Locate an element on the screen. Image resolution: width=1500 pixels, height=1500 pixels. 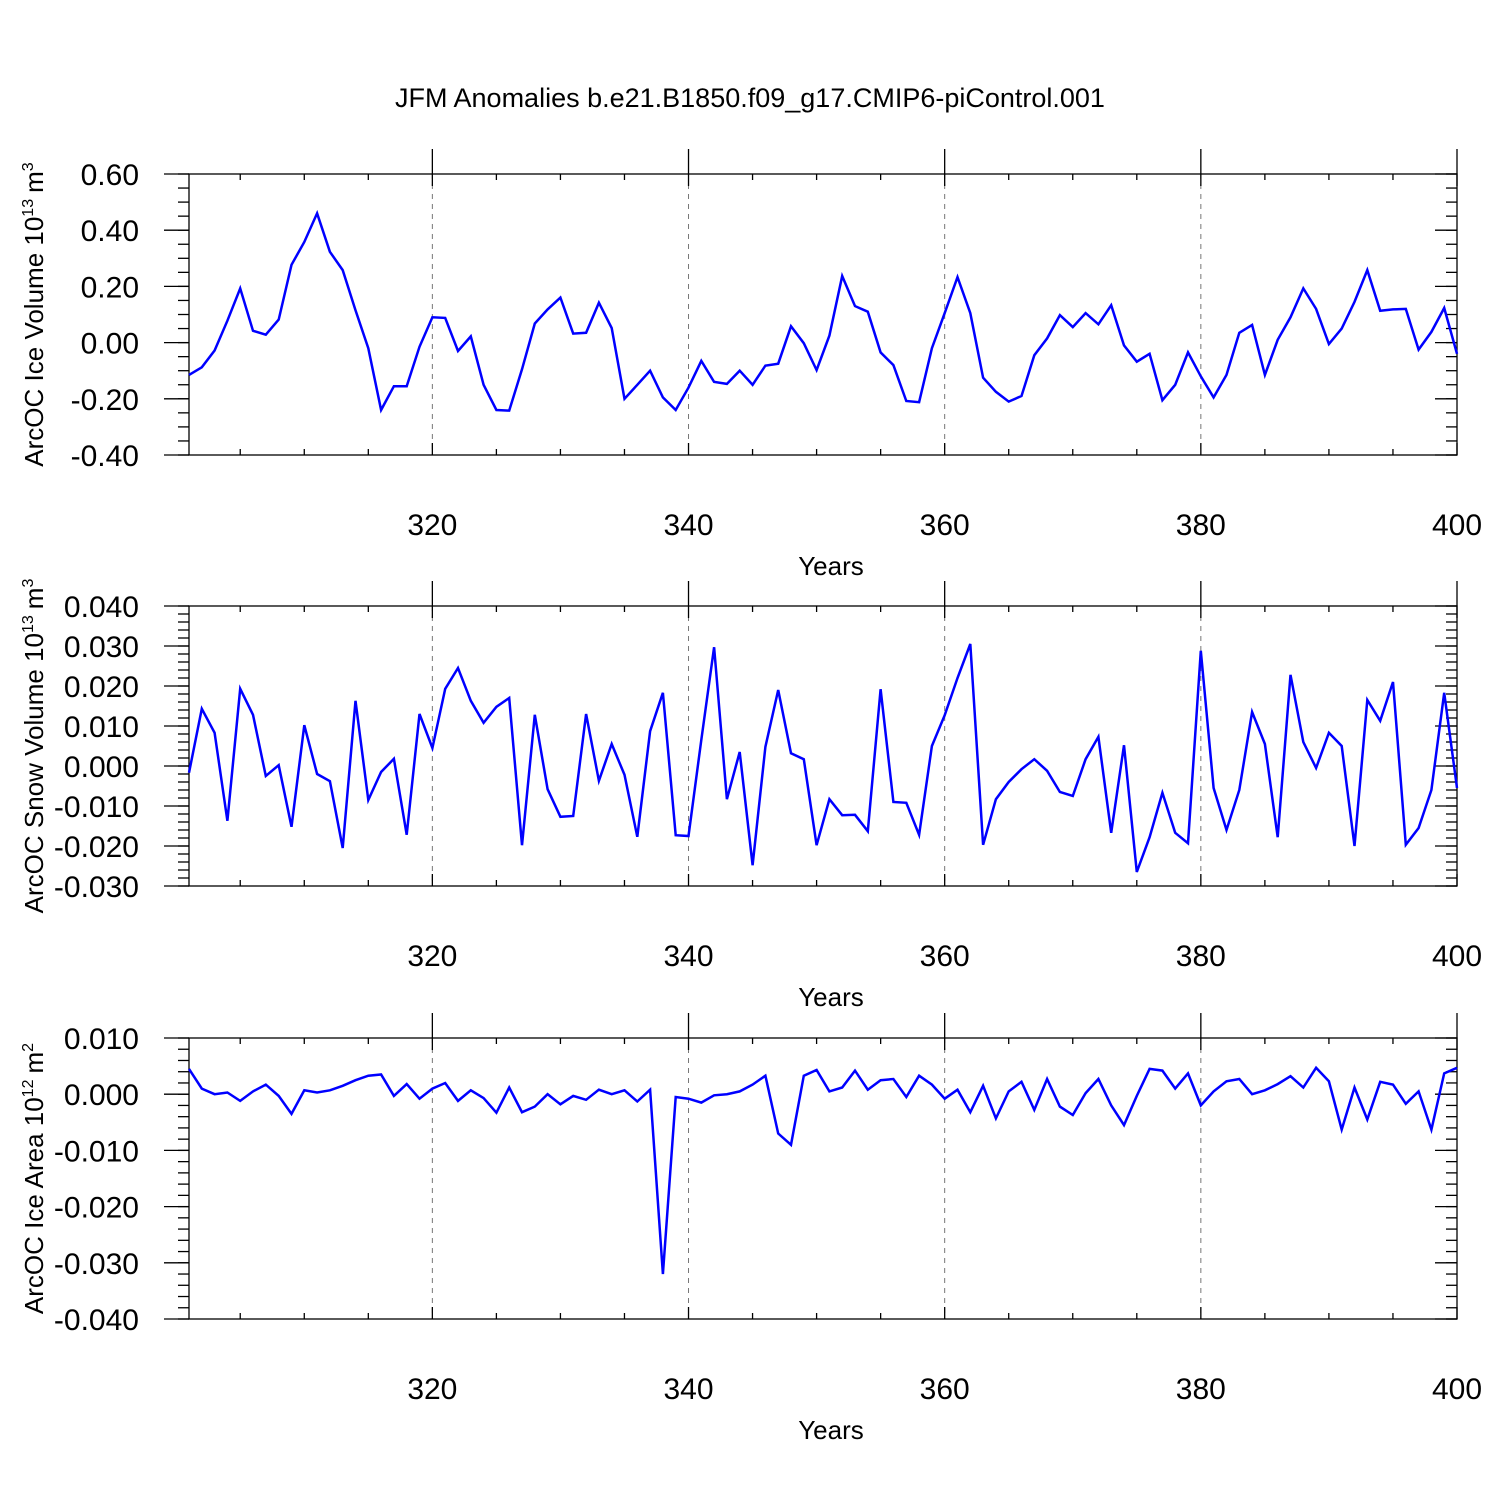
y-tick-label: -0.040 is located at coordinates (96, 1320).